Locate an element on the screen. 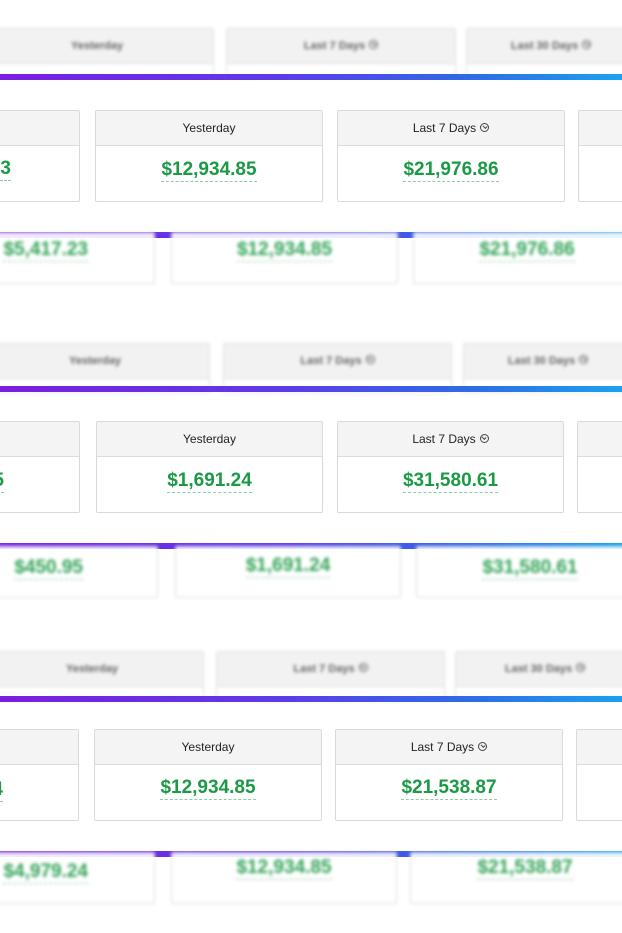 This screenshot has width=622, height=933. revenue-value: $450.95 is located at coordinates (48, 568).